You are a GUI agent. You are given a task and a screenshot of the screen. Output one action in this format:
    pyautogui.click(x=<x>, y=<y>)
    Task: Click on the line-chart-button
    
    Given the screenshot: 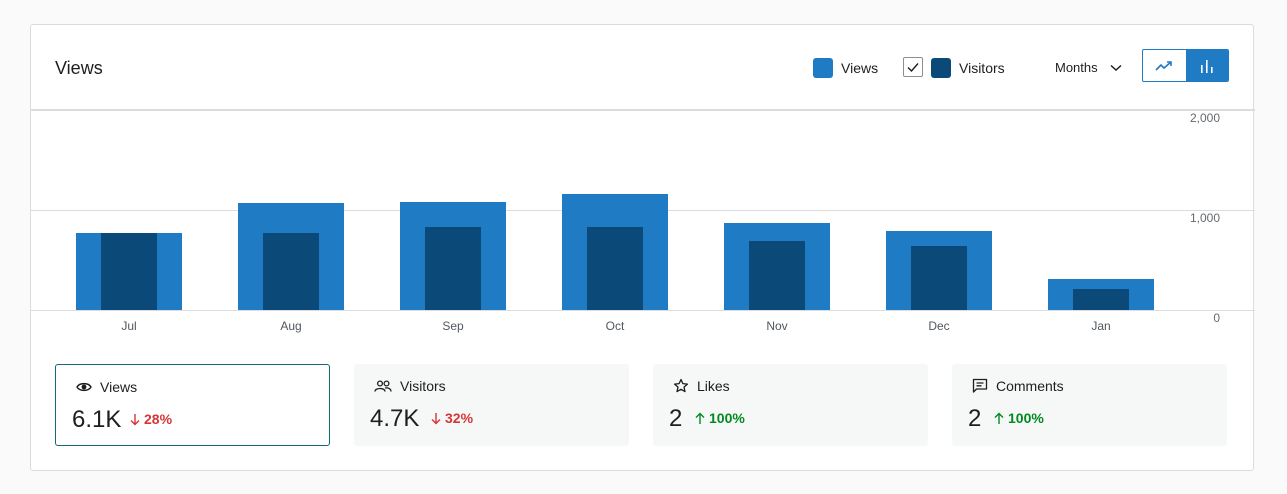 What is the action you would take?
    pyautogui.click(x=1164, y=65)
    